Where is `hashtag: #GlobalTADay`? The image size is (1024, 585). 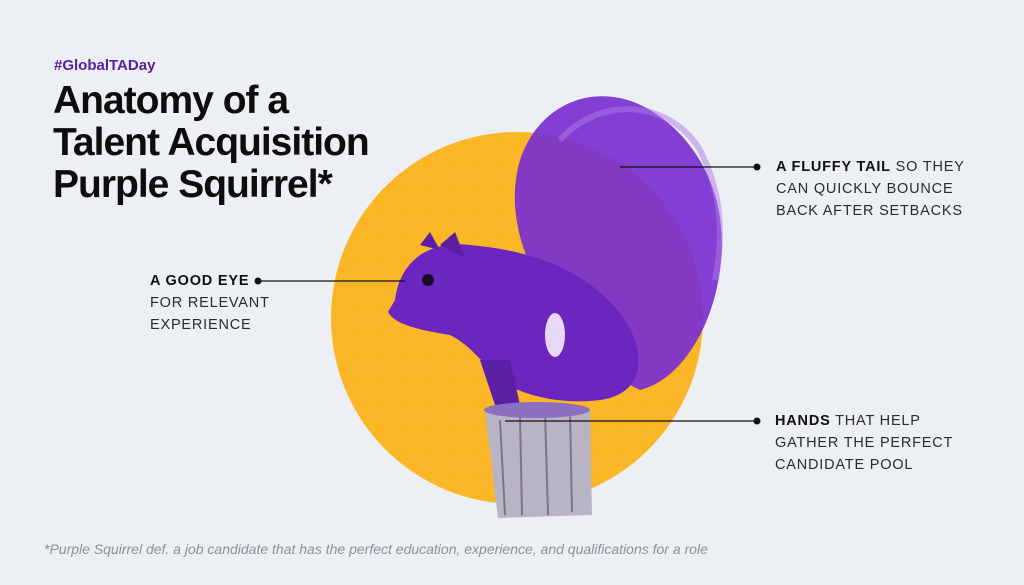
hashtag: #GlobalTADay is located at coordinates (105, 65).